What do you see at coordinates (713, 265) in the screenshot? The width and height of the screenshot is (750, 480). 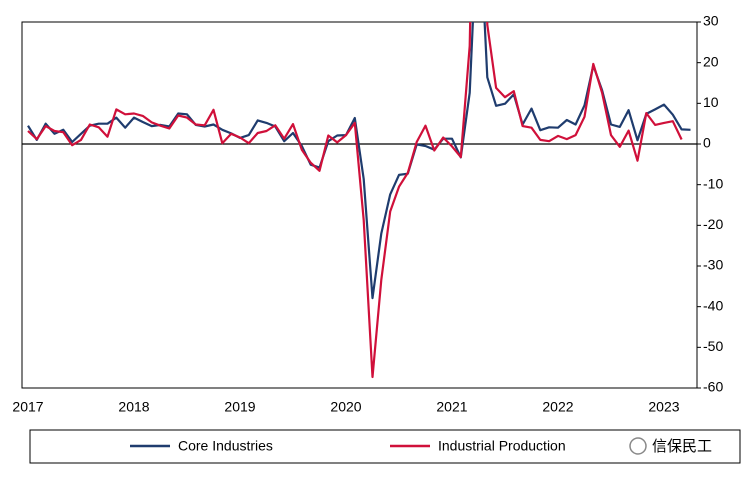 I see `y-tick-label: -30` at bounding box center [713, 265].